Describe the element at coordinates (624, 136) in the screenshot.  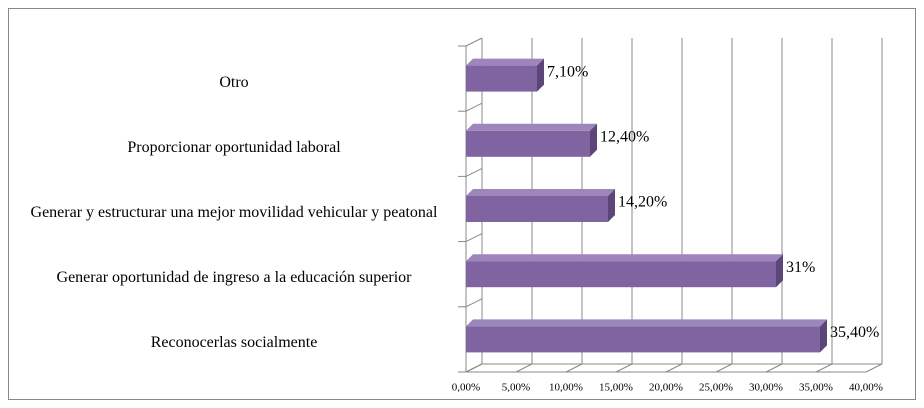
I see `value-label: 12,40%` at that location.